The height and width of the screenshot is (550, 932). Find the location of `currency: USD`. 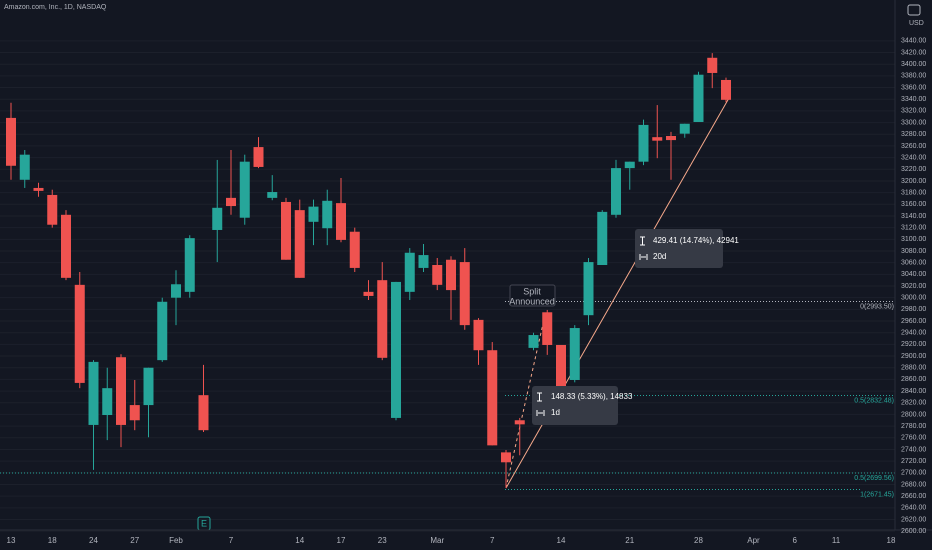

currency: USD is located at coordinates (916, 23).